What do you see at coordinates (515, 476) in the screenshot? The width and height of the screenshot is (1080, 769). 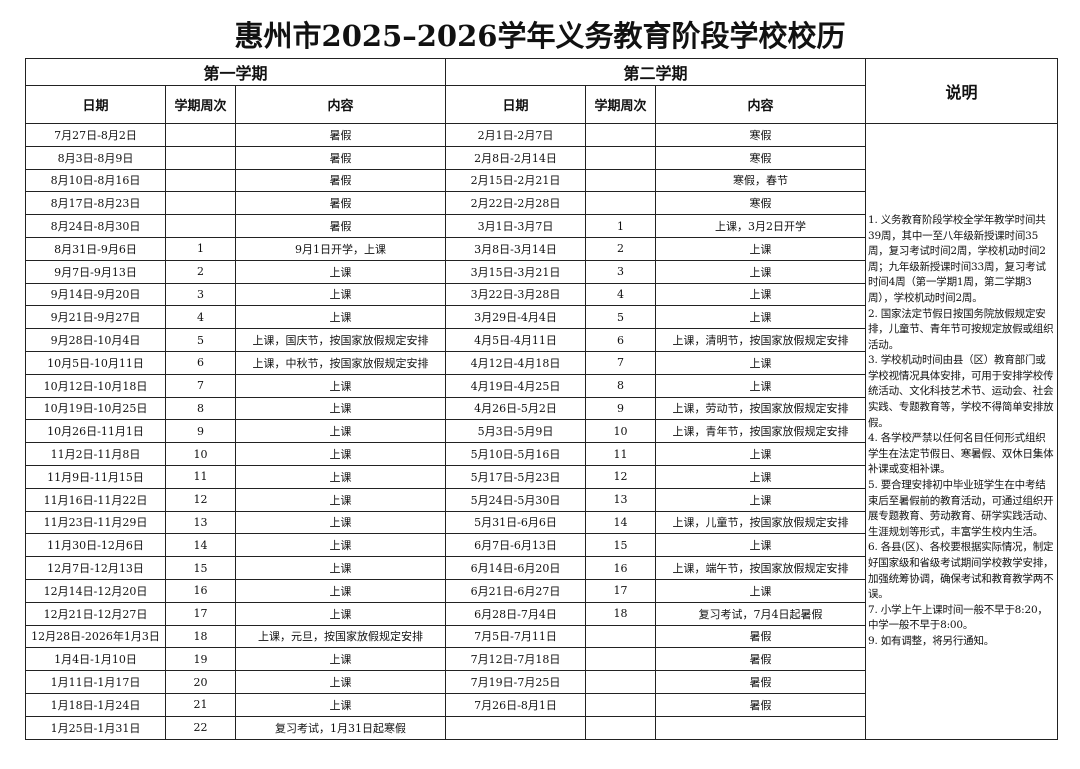 I see `table-cell: 5月17日-5月23日` at bounding box center [515, 476].